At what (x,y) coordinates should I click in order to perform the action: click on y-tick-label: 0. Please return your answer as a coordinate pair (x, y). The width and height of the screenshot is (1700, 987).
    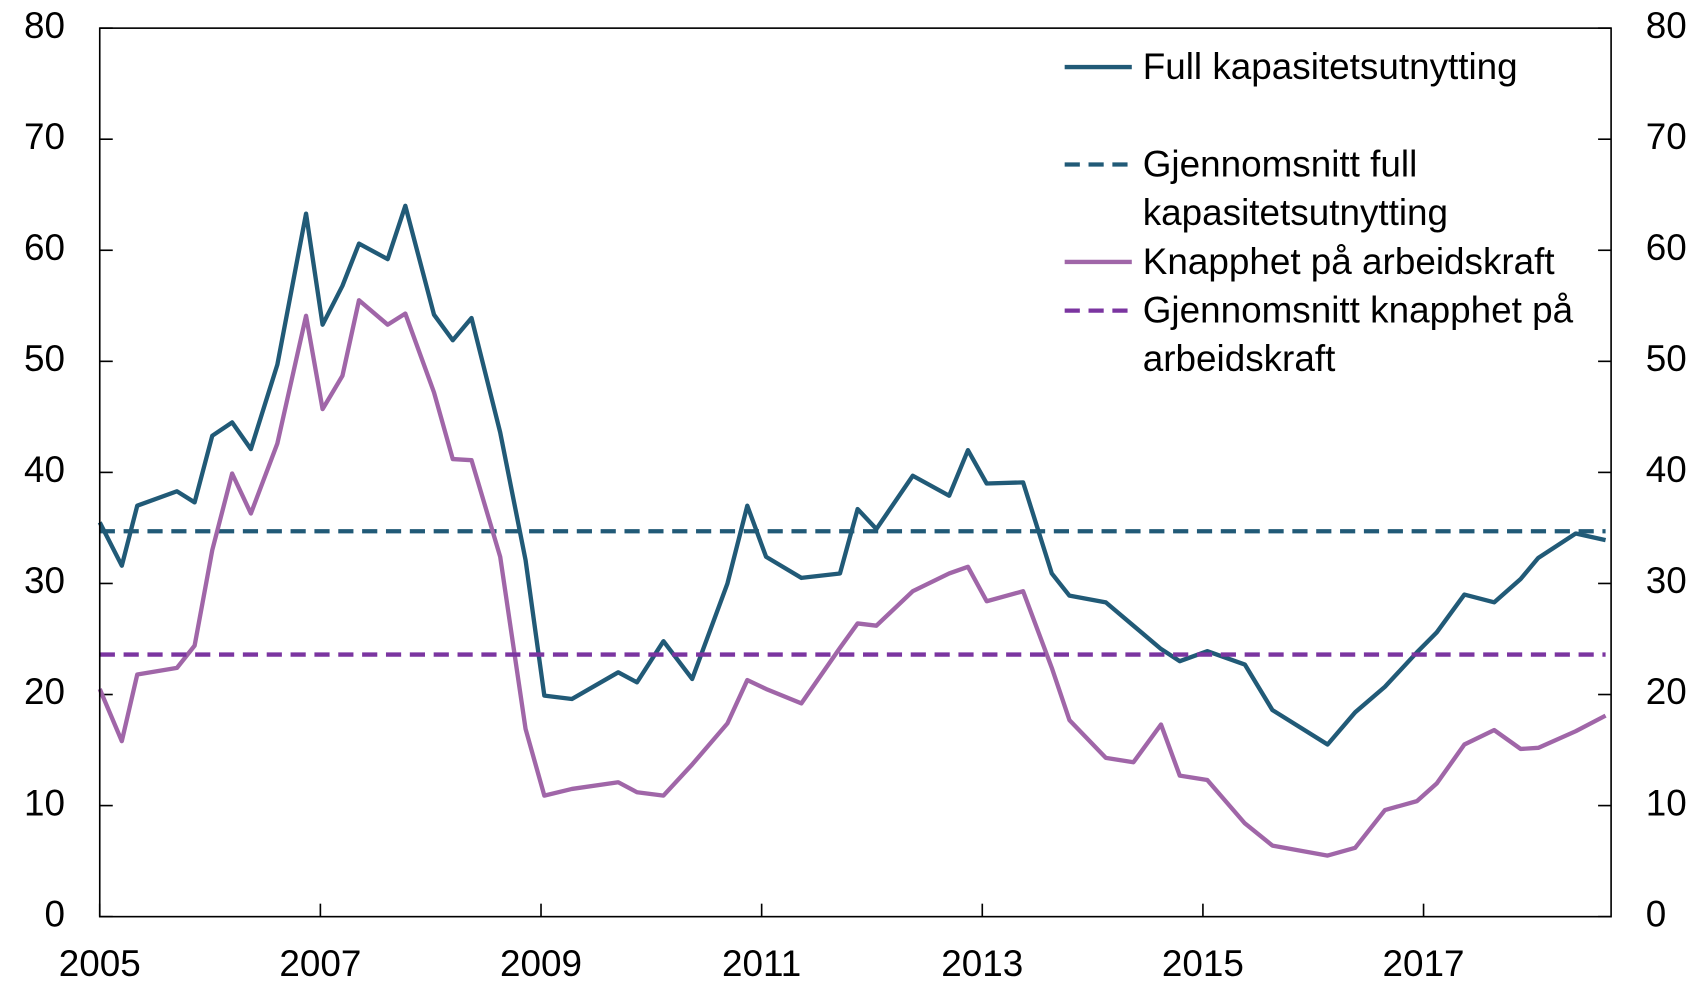
    Looking at the image, I should click on (55, 913).